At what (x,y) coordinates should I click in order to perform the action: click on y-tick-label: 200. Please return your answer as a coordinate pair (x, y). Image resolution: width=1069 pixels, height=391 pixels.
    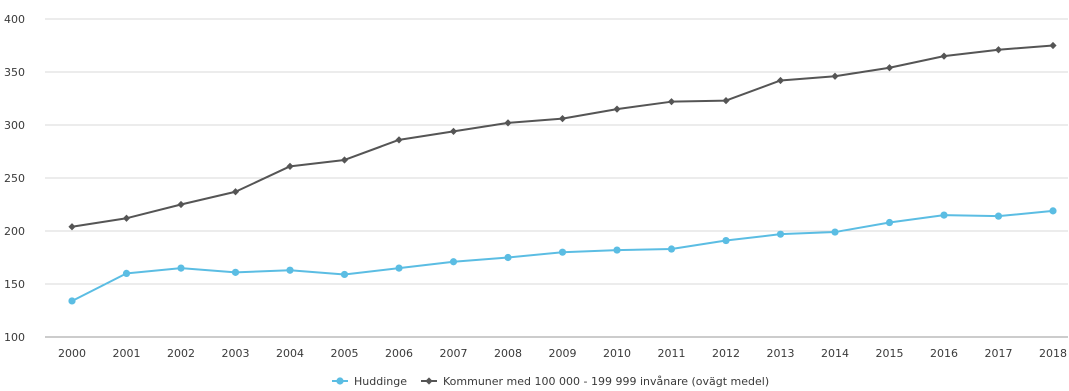
    Looking at the image, I should click on (14, 231).